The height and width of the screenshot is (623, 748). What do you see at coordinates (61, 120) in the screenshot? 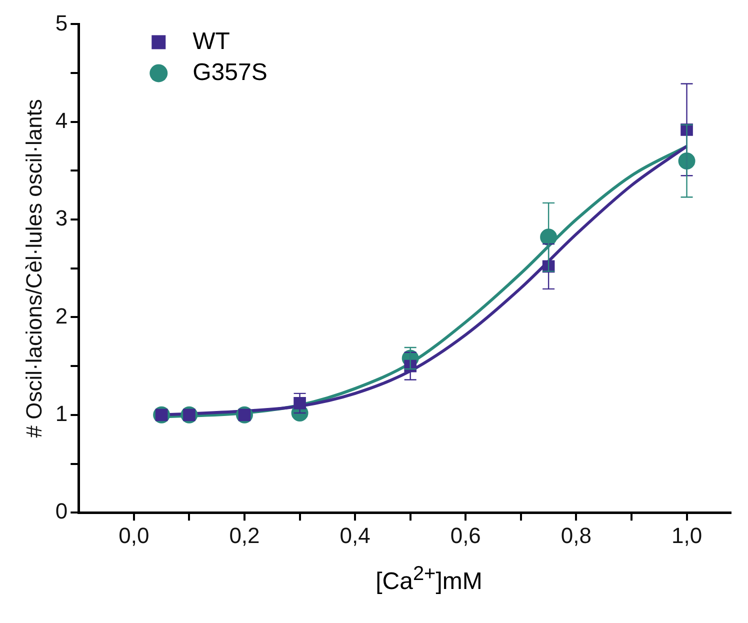
I see `y-tick-label: 4` at bounding box center [61, 120].